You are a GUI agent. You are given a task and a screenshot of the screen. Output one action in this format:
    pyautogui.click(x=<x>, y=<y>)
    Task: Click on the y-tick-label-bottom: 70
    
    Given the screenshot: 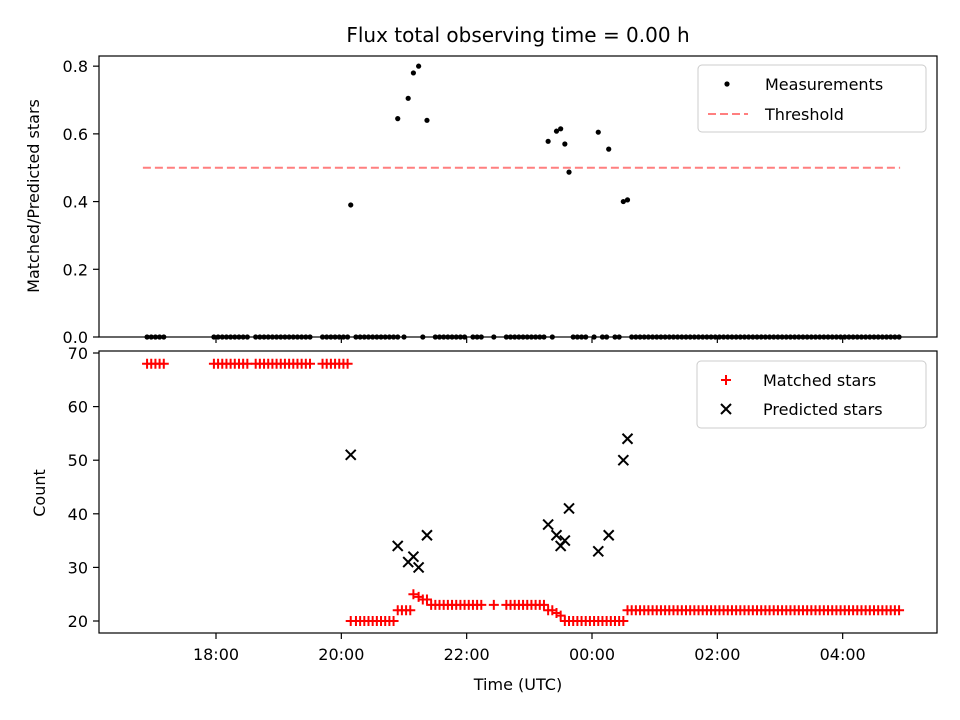 What is the action you would take?
    pyautogui.click(x=78, y=353)
    